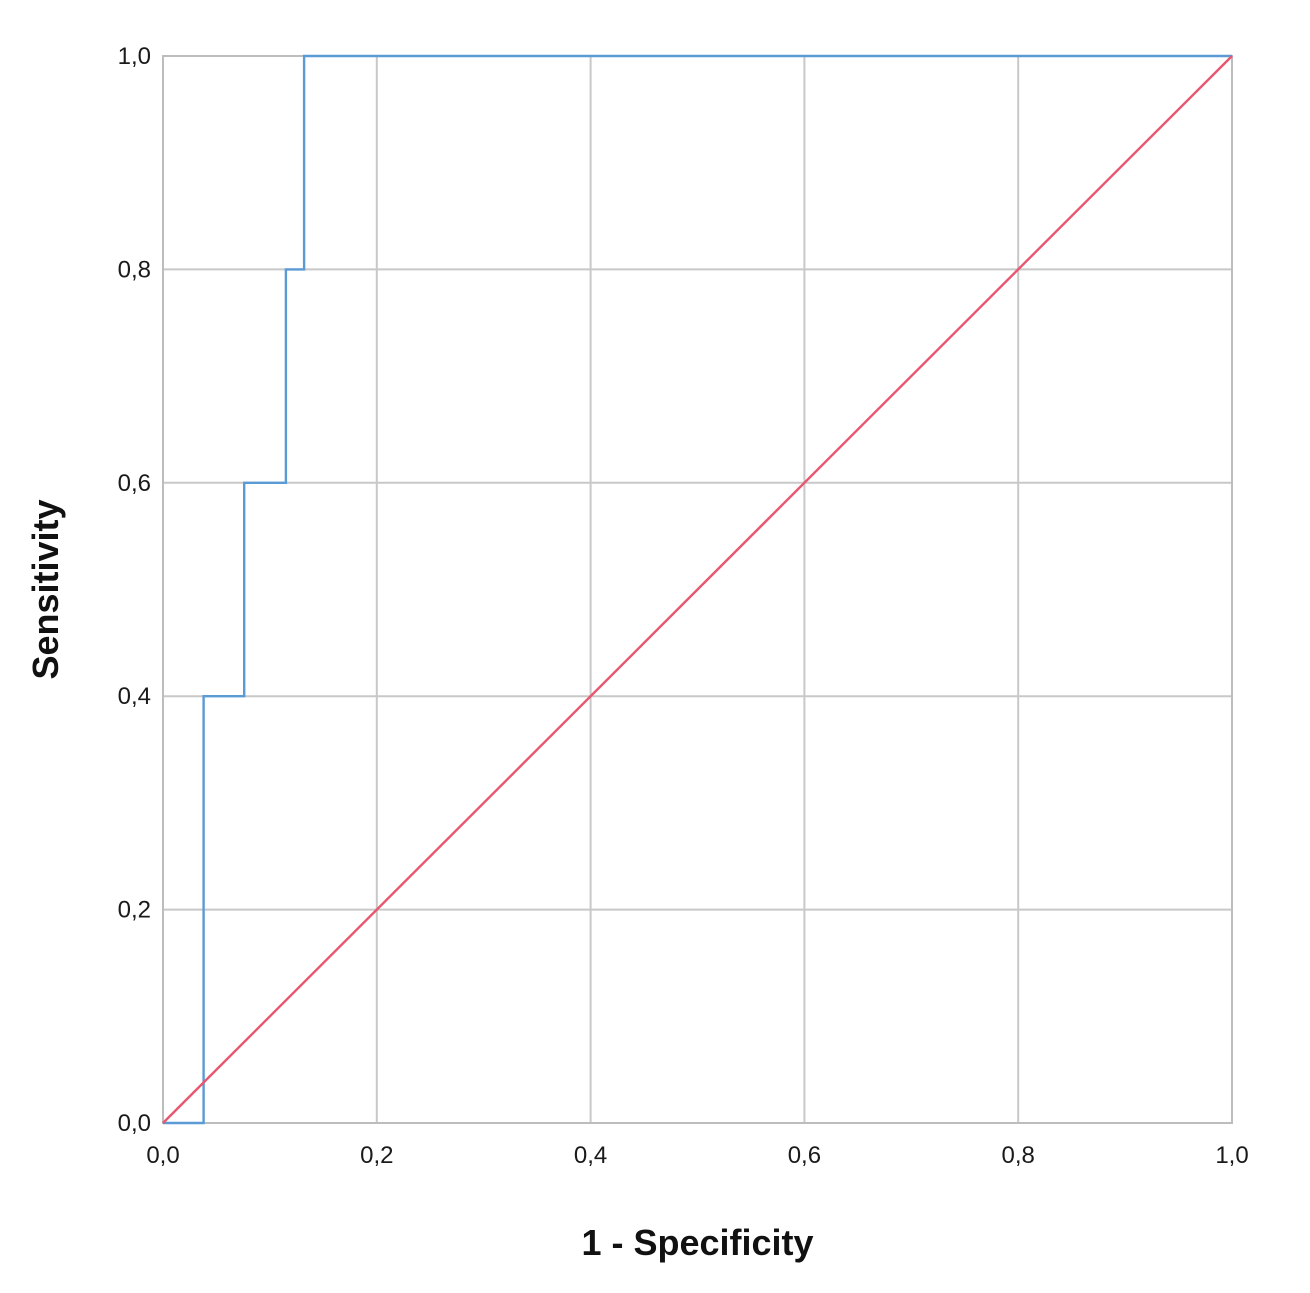  I want to click on y-tick-label: 0,2, so click(134, 910).